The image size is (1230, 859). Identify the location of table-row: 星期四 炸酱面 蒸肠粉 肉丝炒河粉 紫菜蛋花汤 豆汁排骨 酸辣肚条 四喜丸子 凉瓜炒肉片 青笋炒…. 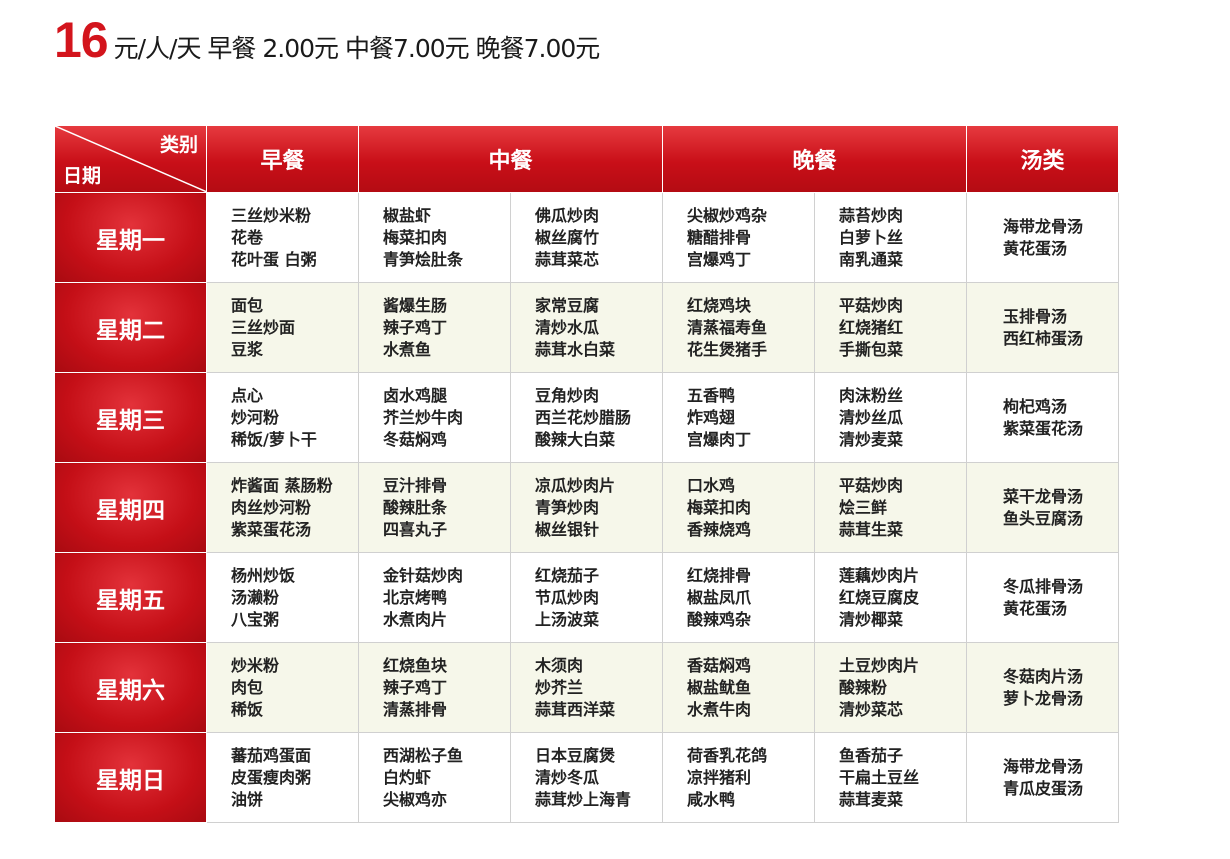
(587, 507).